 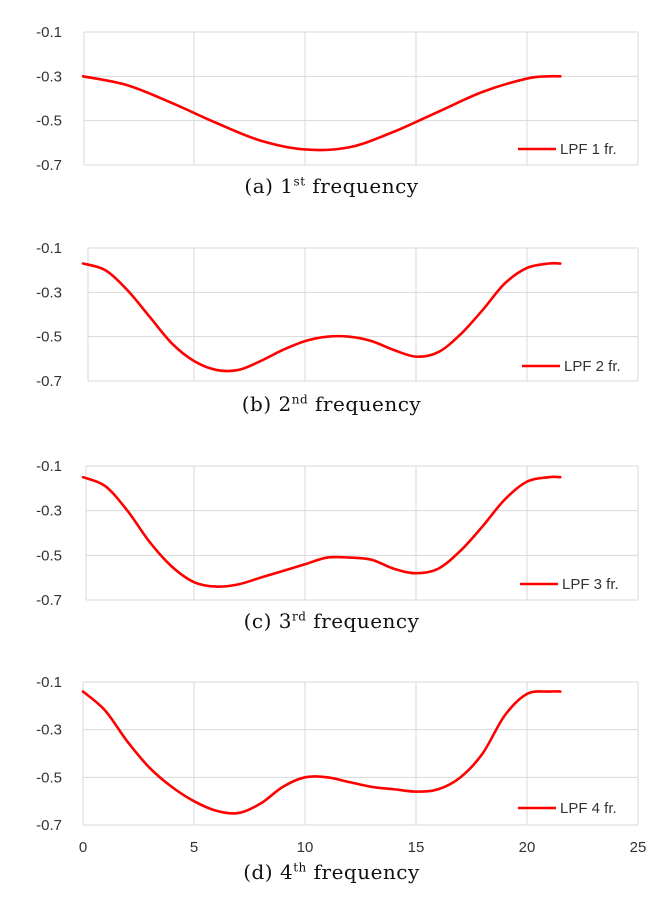 What do you see at coordinates (588, 149) in the screenshot?
I see `legend-label: LPF 1 fr.` at bounding box center [588, 149].